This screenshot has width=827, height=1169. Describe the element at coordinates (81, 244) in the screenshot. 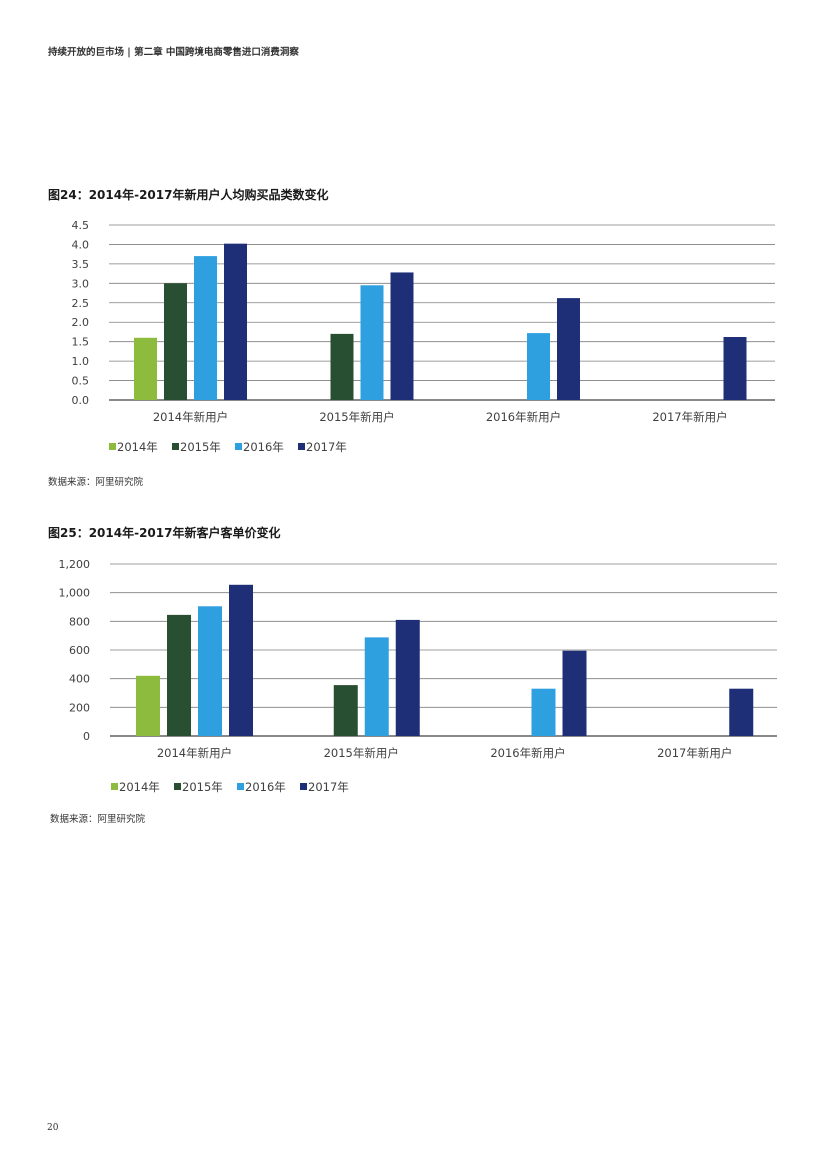

I see `y-tick-label: 4.0` at that location.